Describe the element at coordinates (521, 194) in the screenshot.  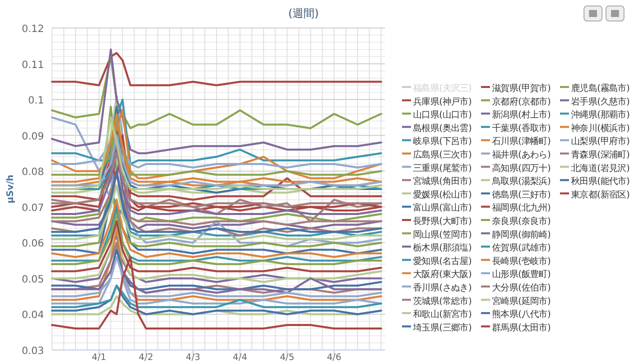
I see `legend-label: 徳島県(三好市)` at that location.